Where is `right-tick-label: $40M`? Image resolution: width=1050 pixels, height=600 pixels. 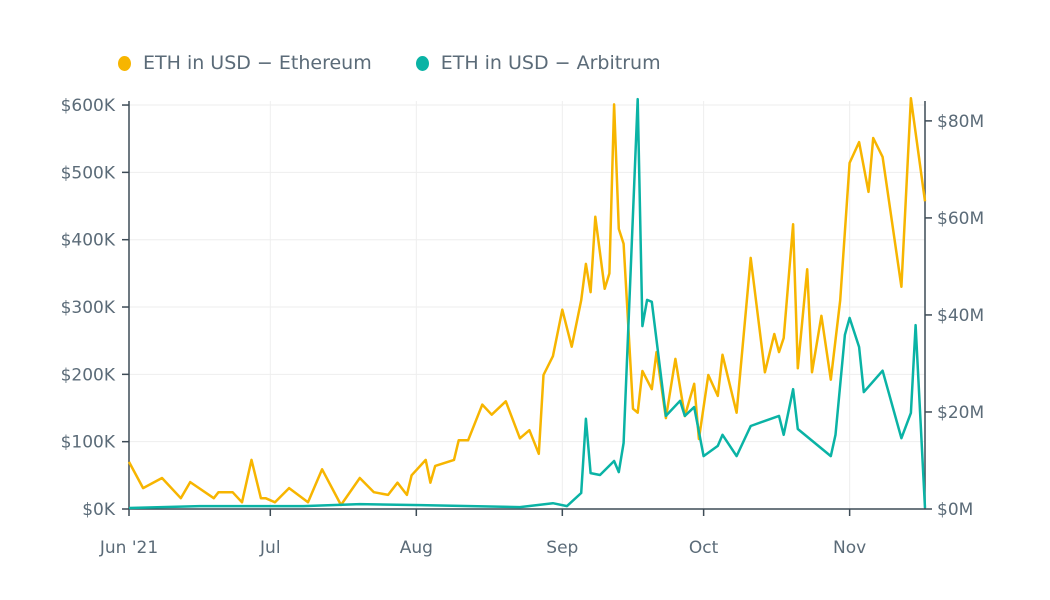
right-tick-label: $40M is located at coordinates (960, 316).